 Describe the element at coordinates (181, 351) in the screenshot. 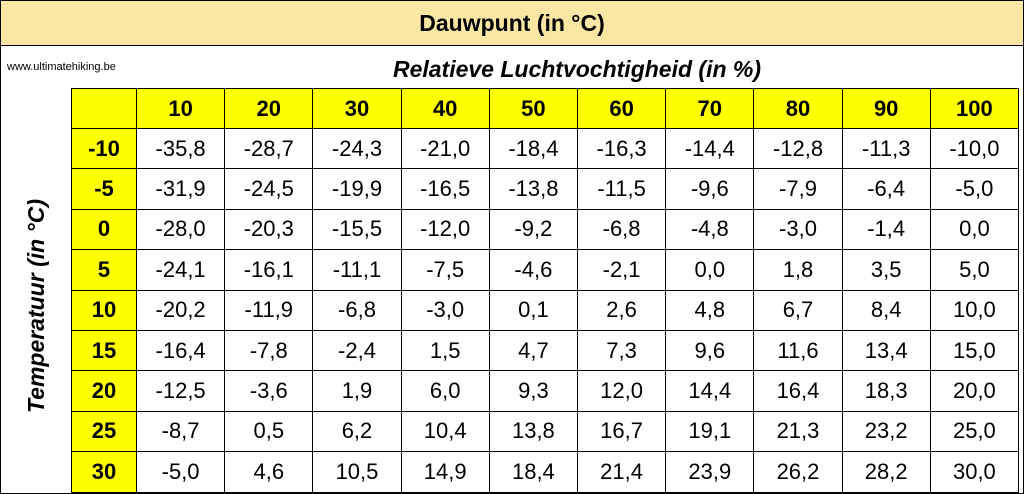

I see `cell: -16,4` at that location.